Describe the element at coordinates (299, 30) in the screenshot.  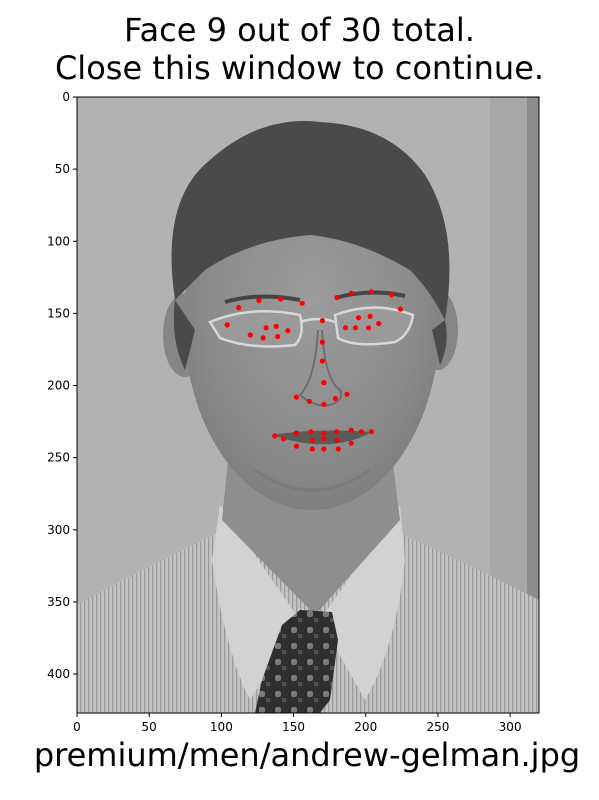
I see `chart-title-line-1: Face 9 out of 30 total.` at that location.